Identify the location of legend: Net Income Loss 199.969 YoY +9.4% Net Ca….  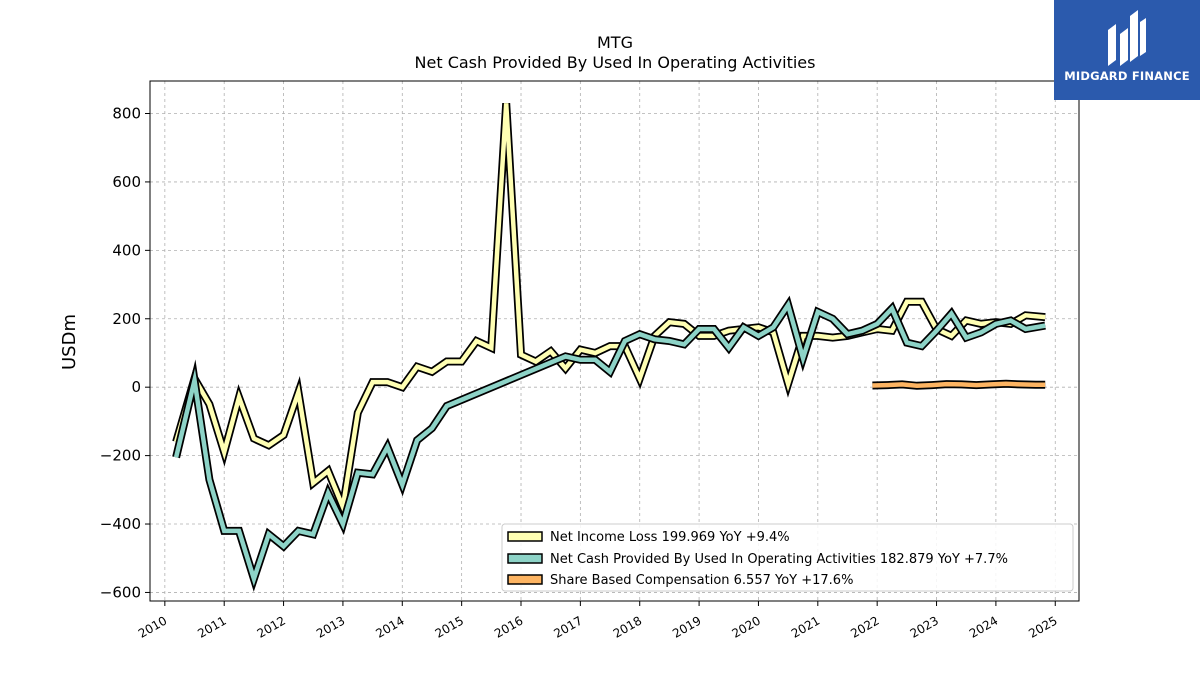
(787, 557).